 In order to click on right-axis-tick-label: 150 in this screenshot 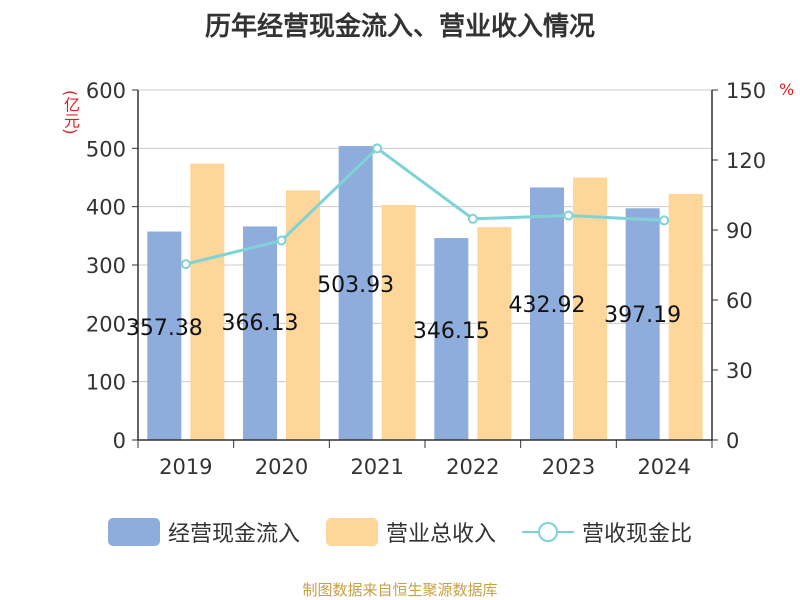, I will do `click(746, 91)`.